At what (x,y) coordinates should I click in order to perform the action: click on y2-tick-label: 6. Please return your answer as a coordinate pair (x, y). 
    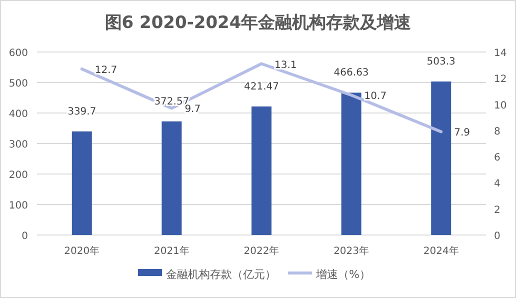
    Looking at the image, I should click on (497, 158).